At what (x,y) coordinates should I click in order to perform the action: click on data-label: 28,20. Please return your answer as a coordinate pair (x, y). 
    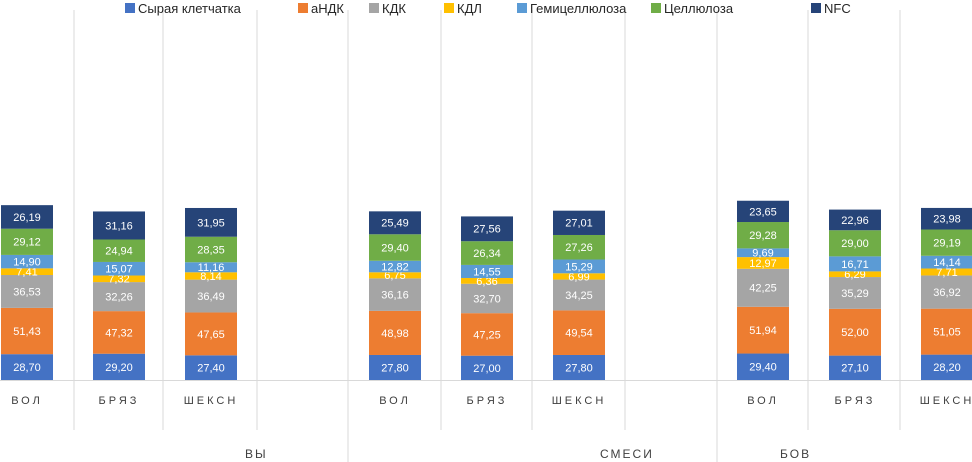
    Looking at the image, I should click on (947, 368).